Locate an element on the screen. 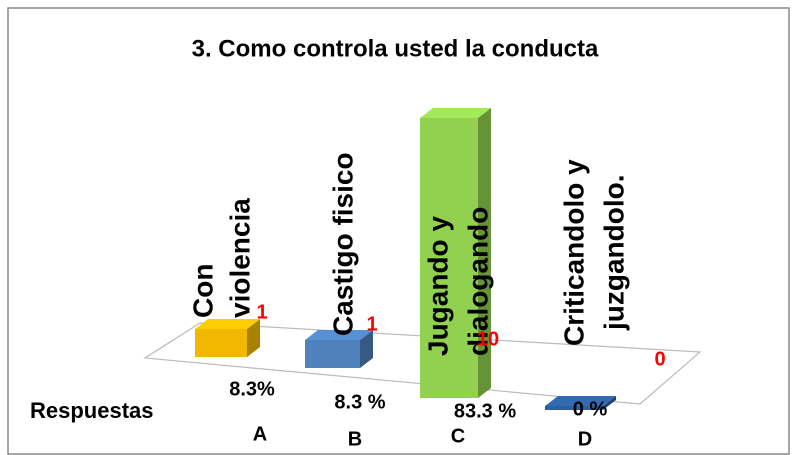  x-tick-label: A is located at coordinates (260, 434).